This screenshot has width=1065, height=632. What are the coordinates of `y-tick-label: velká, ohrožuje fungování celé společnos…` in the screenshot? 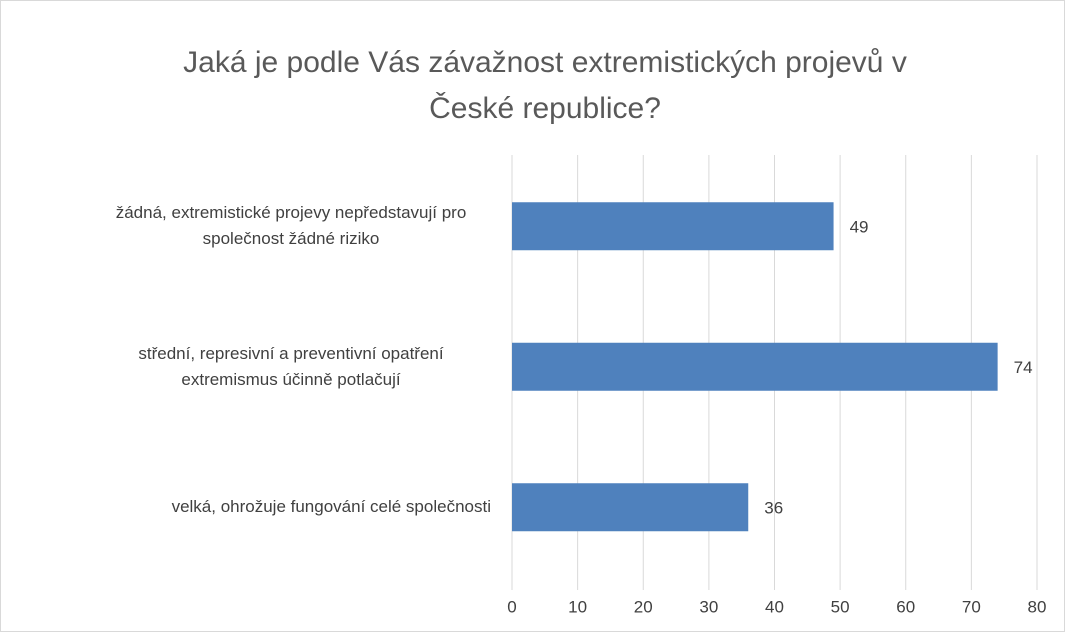 It's located at (331, 507).